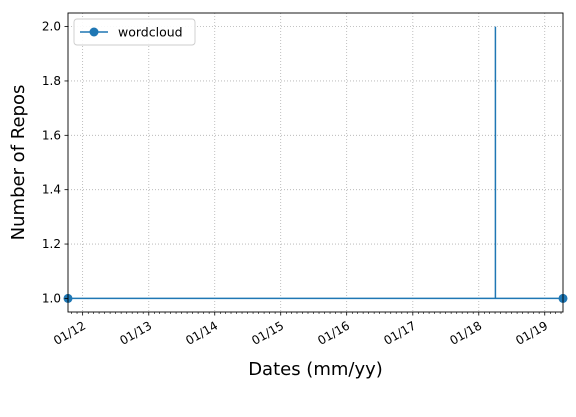  What do you see at coordinates (315, 369) in the screenshot?
I see `x-axis-label: Dates (mm/yy)` at bounding box center [315, 369].